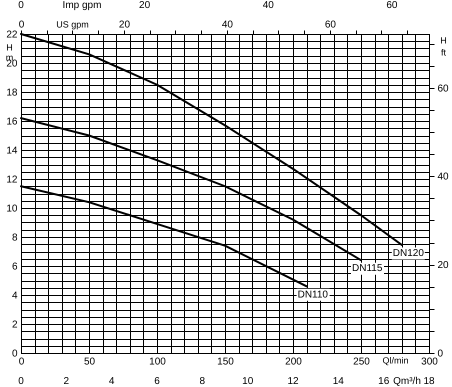  Describe the element at coordinates (338, 381) in the screenshot. I see `text: 14` at that location.